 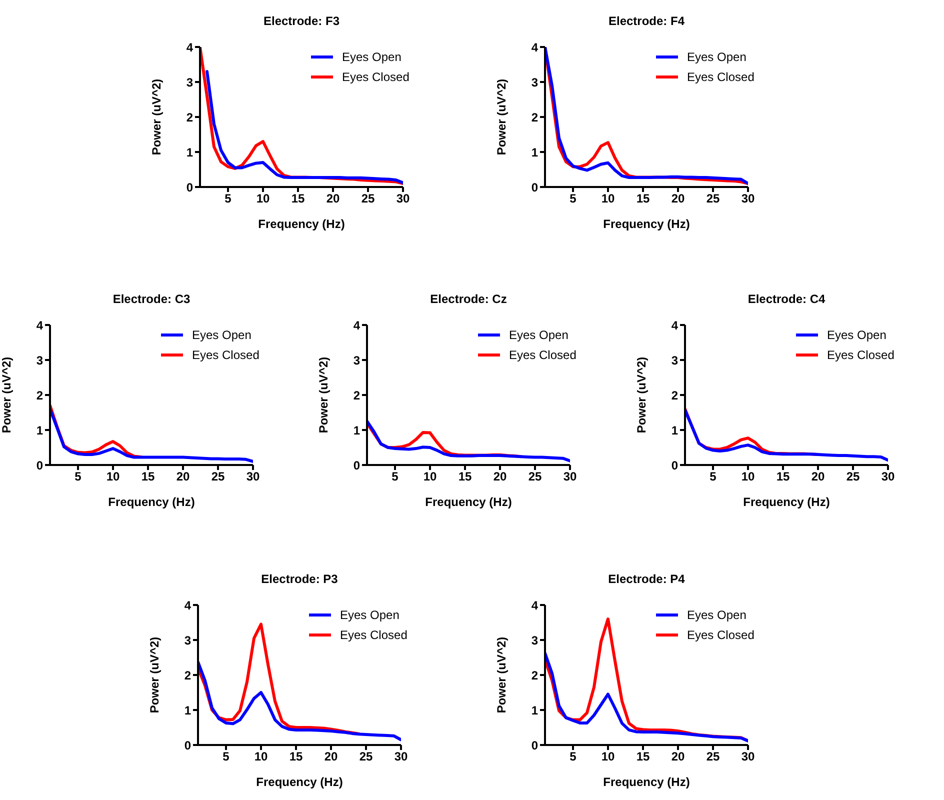 What do you see at coordinates (299, 579) in the screenshot?
I see `chart-title: Electrode: P3` at bounding box center [299, 579].